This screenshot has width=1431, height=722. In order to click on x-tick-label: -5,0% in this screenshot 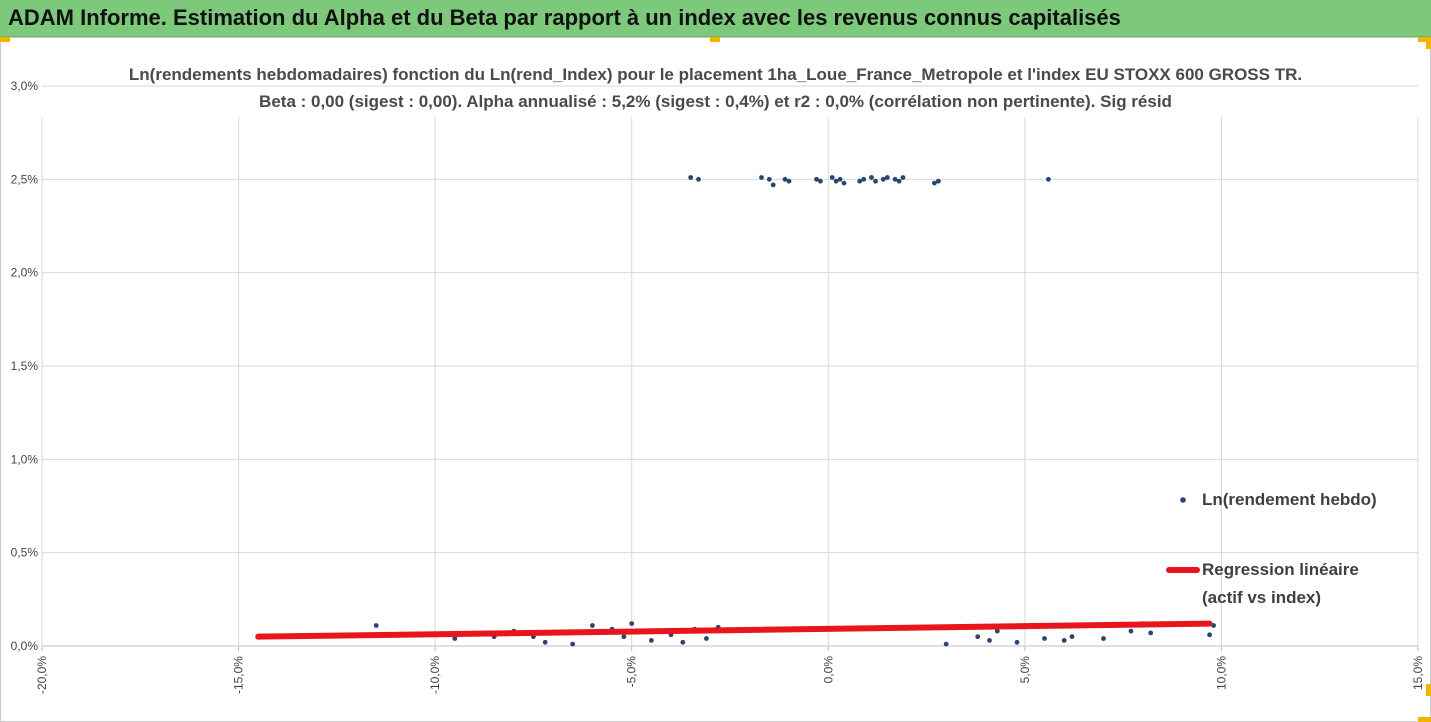, I will do `click(632, 672)`.